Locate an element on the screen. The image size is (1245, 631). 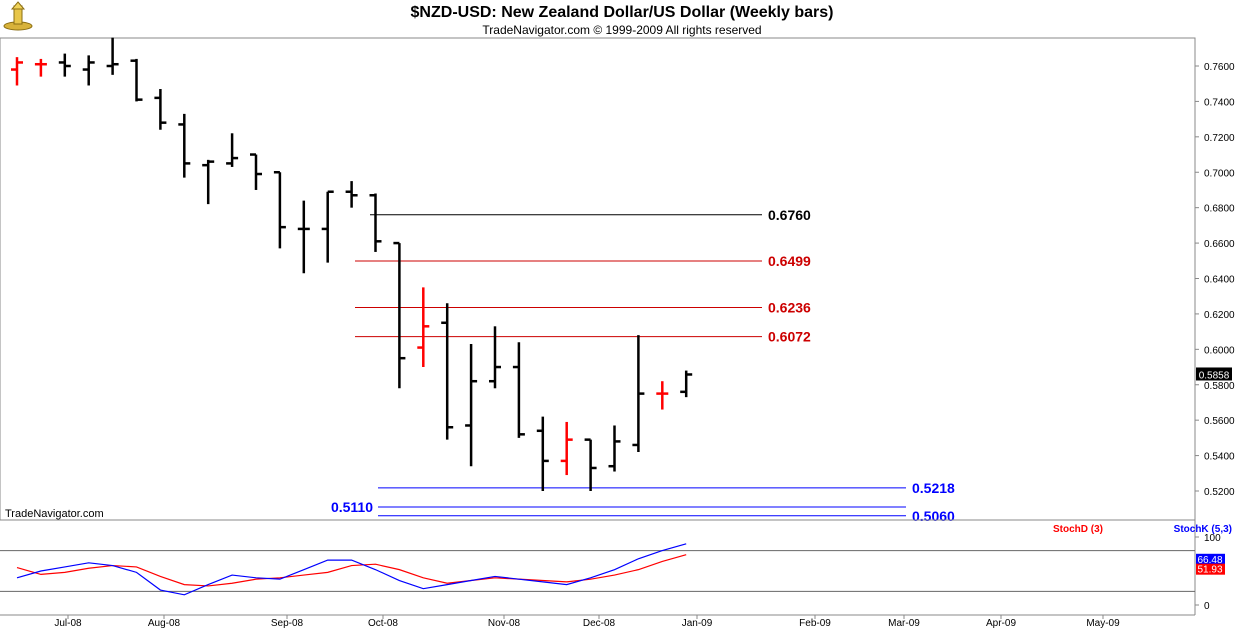
time-tick-label: Aug-08 is located at coordinates (164, 623).